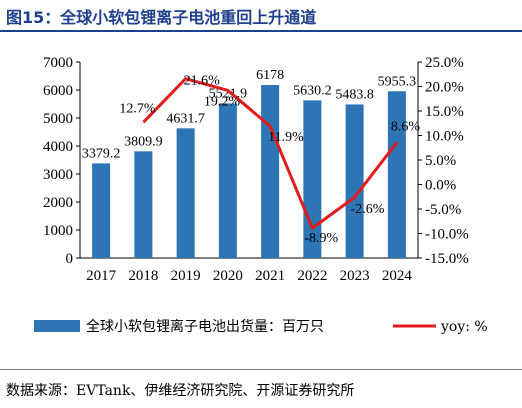  What do you see at coordinates (270, 276) in the screenshot?
I see `x-tick-label: 2021` at bounding box center [270, 276].